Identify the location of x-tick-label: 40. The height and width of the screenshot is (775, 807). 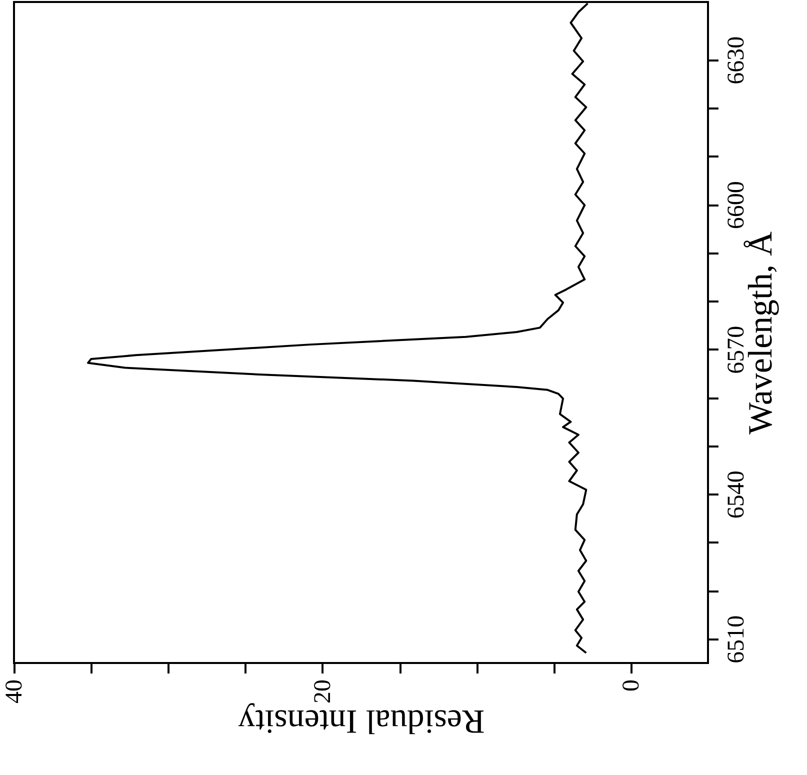
(15, 692).